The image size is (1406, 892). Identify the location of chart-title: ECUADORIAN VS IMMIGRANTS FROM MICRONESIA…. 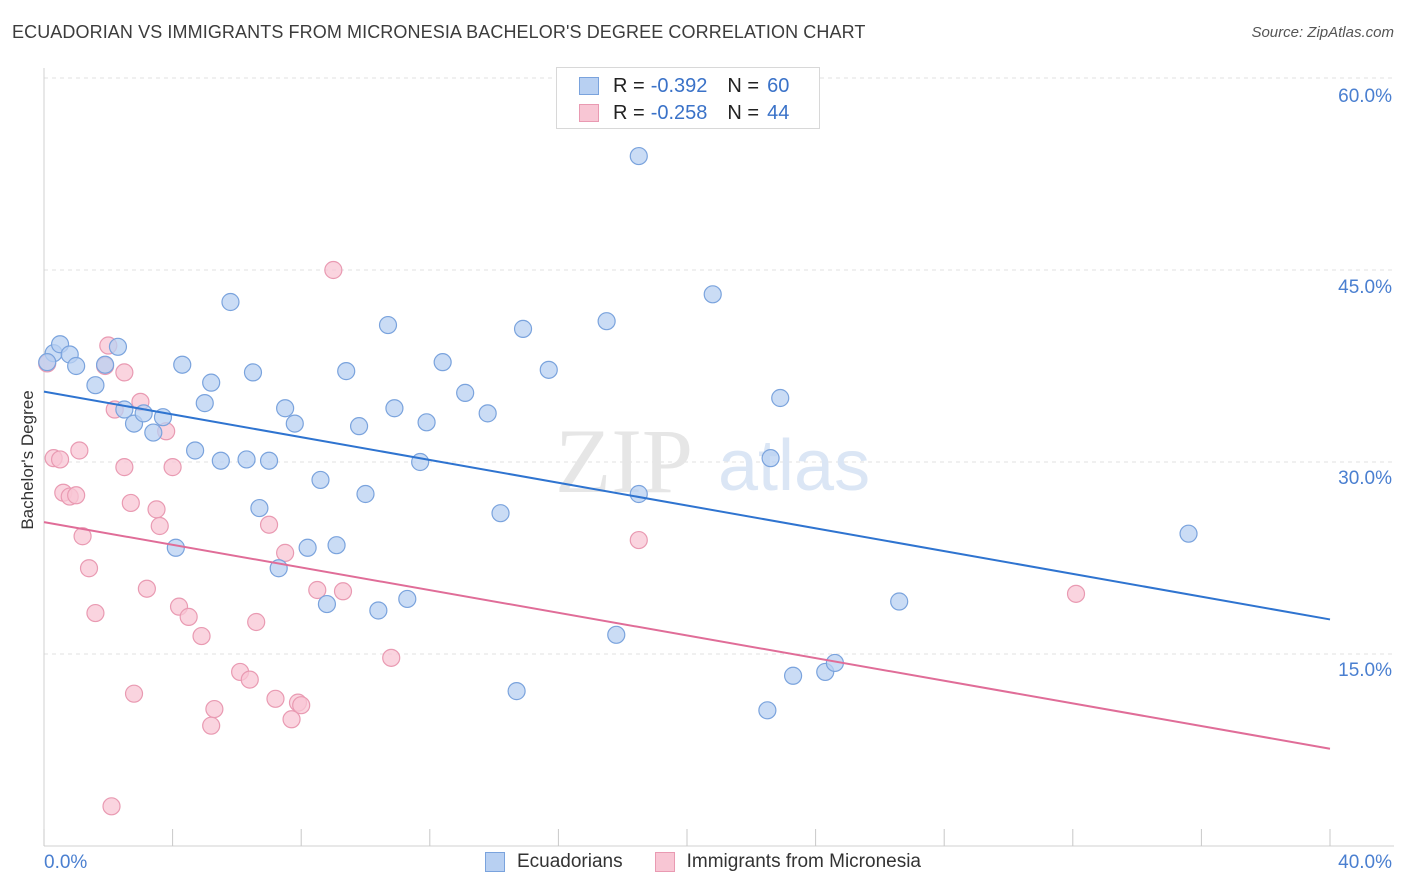
(439, 32).